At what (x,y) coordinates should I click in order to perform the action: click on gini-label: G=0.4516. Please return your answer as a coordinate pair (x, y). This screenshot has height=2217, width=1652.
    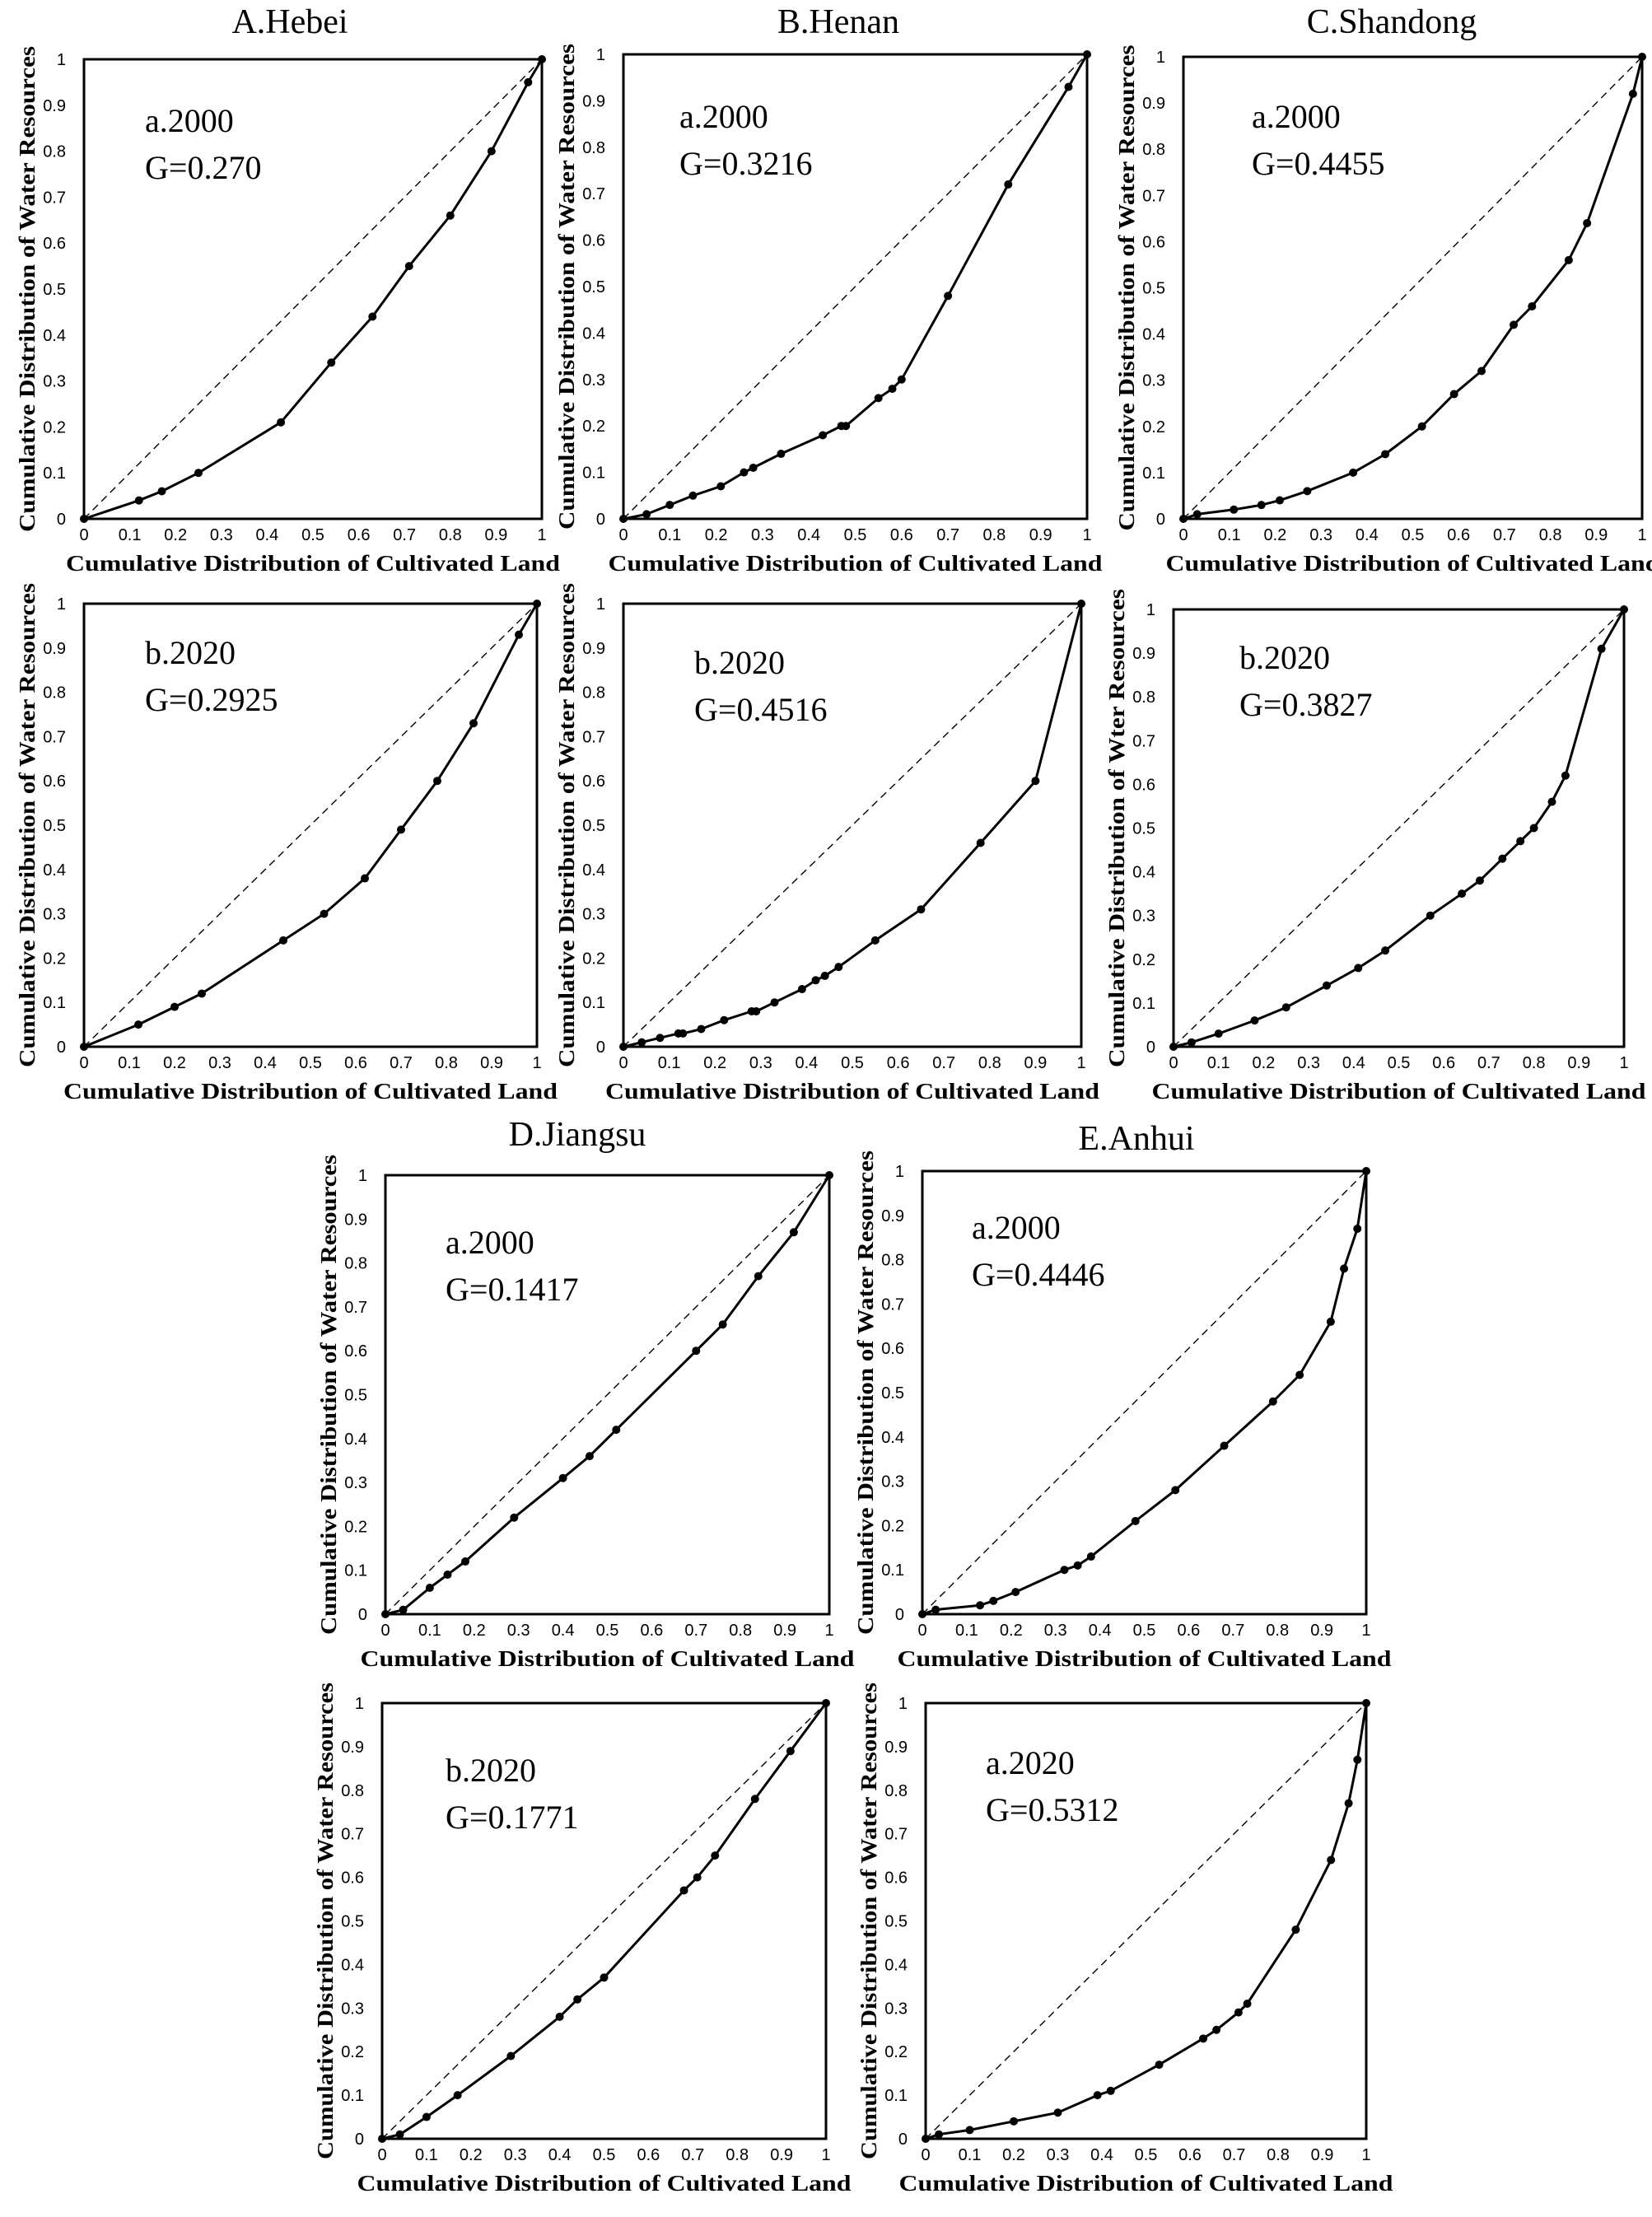
    Looking at the image, I should click on (760, 709).